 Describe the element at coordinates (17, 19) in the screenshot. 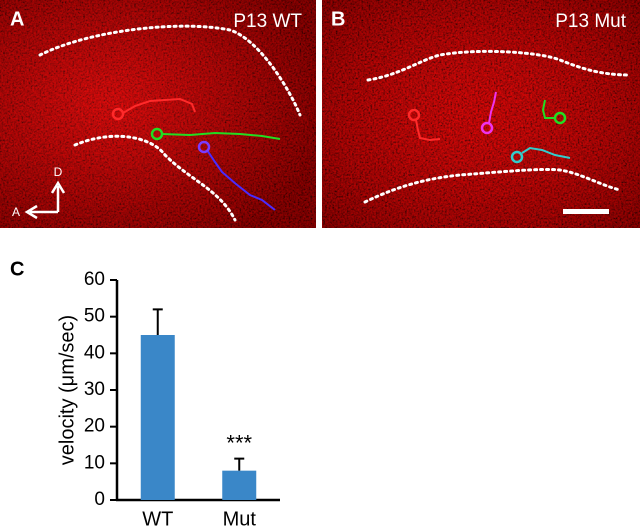

I see `panel-label: A` at that location.